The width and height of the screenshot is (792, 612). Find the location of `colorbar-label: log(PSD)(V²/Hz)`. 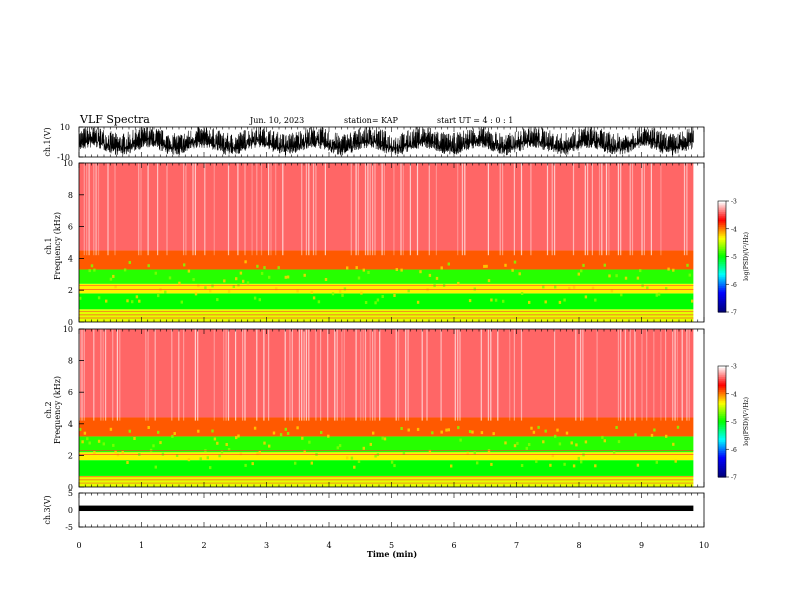

colorbar-label: log(PSD)(V²/Hz) is located at coordinates (746, 421).